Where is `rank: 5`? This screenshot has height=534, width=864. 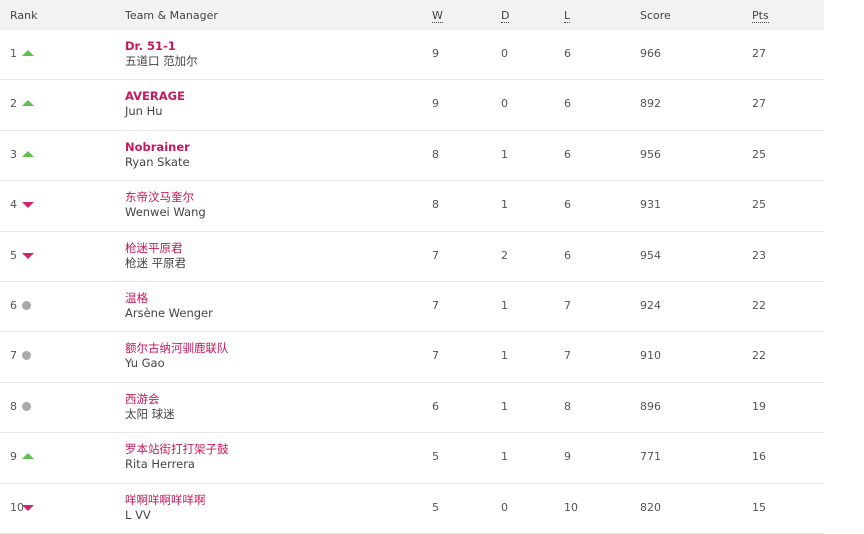 rank: 5 is located at coordinates (13, 255).